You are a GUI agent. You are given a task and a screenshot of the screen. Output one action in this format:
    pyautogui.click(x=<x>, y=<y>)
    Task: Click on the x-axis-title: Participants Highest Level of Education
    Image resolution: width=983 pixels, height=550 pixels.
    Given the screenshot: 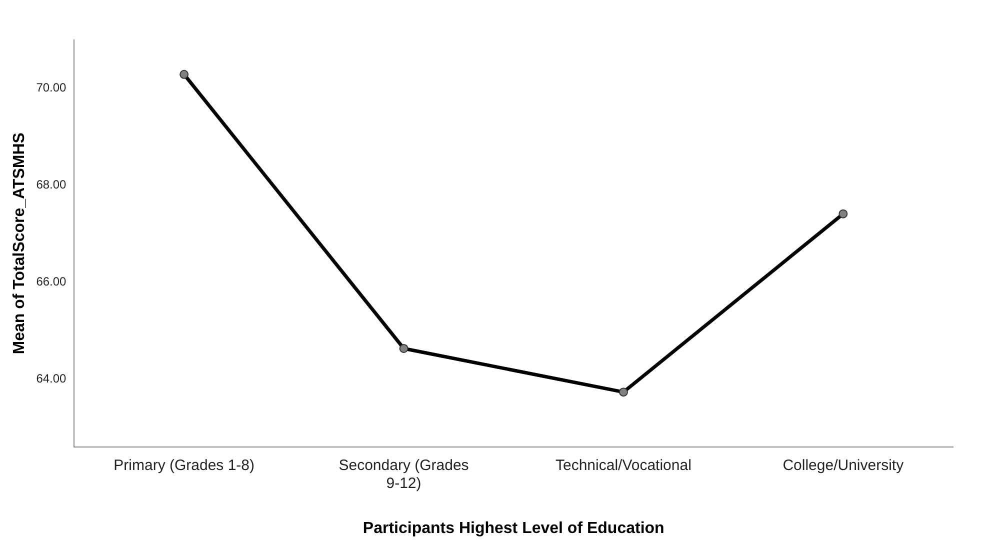 What is the action you would take?
    pyautogui.click(x=513, y=528)
    